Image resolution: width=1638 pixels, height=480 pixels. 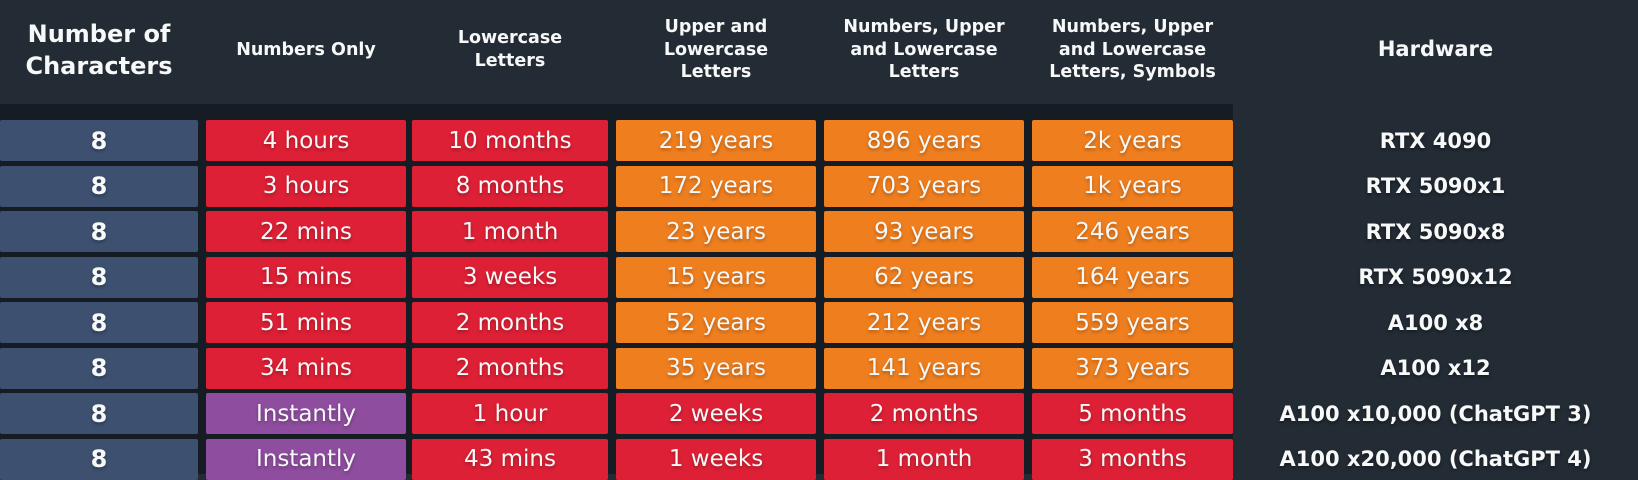 What do you see at coordinates (1132, 368) in the screenshot?
I see `time-cell: 373 years` at bounding box center [1132, 368].